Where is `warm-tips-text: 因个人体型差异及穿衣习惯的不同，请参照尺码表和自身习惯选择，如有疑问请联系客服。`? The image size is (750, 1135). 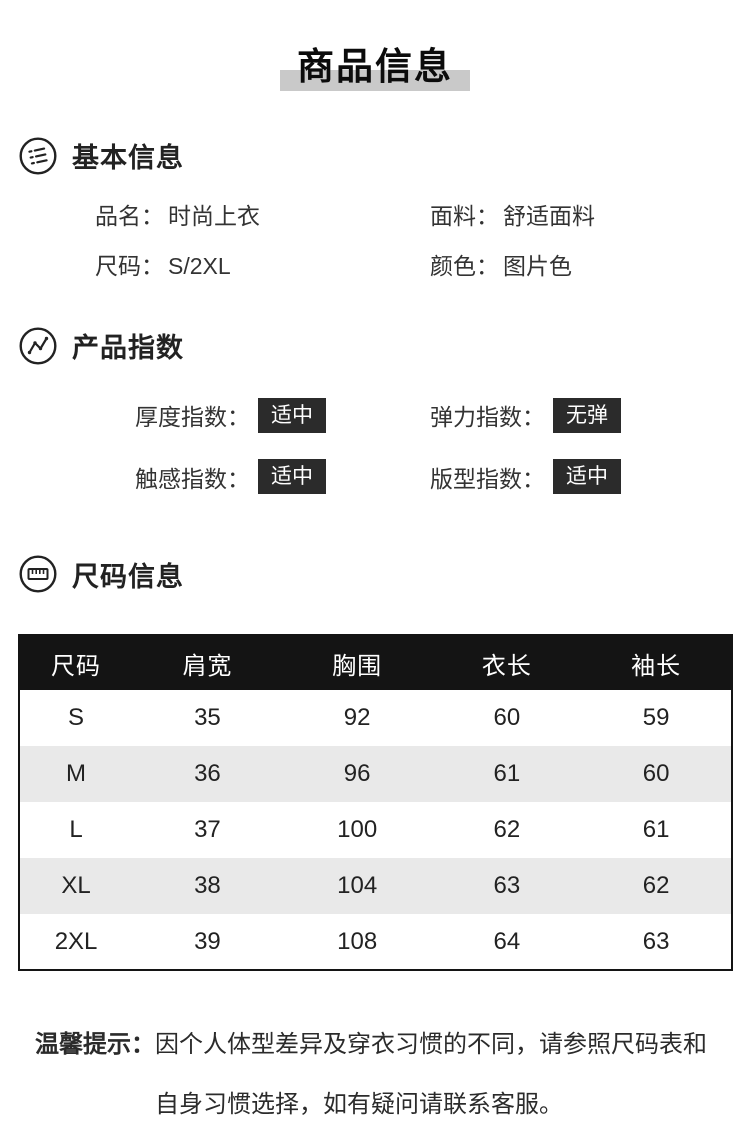 warm-tips-text: 因个人体型差异及穿衣习惯的不同，请参照尺码表和自身习惯选择，如有疑问请联系客服。 is located at coordinates (437, 1075).